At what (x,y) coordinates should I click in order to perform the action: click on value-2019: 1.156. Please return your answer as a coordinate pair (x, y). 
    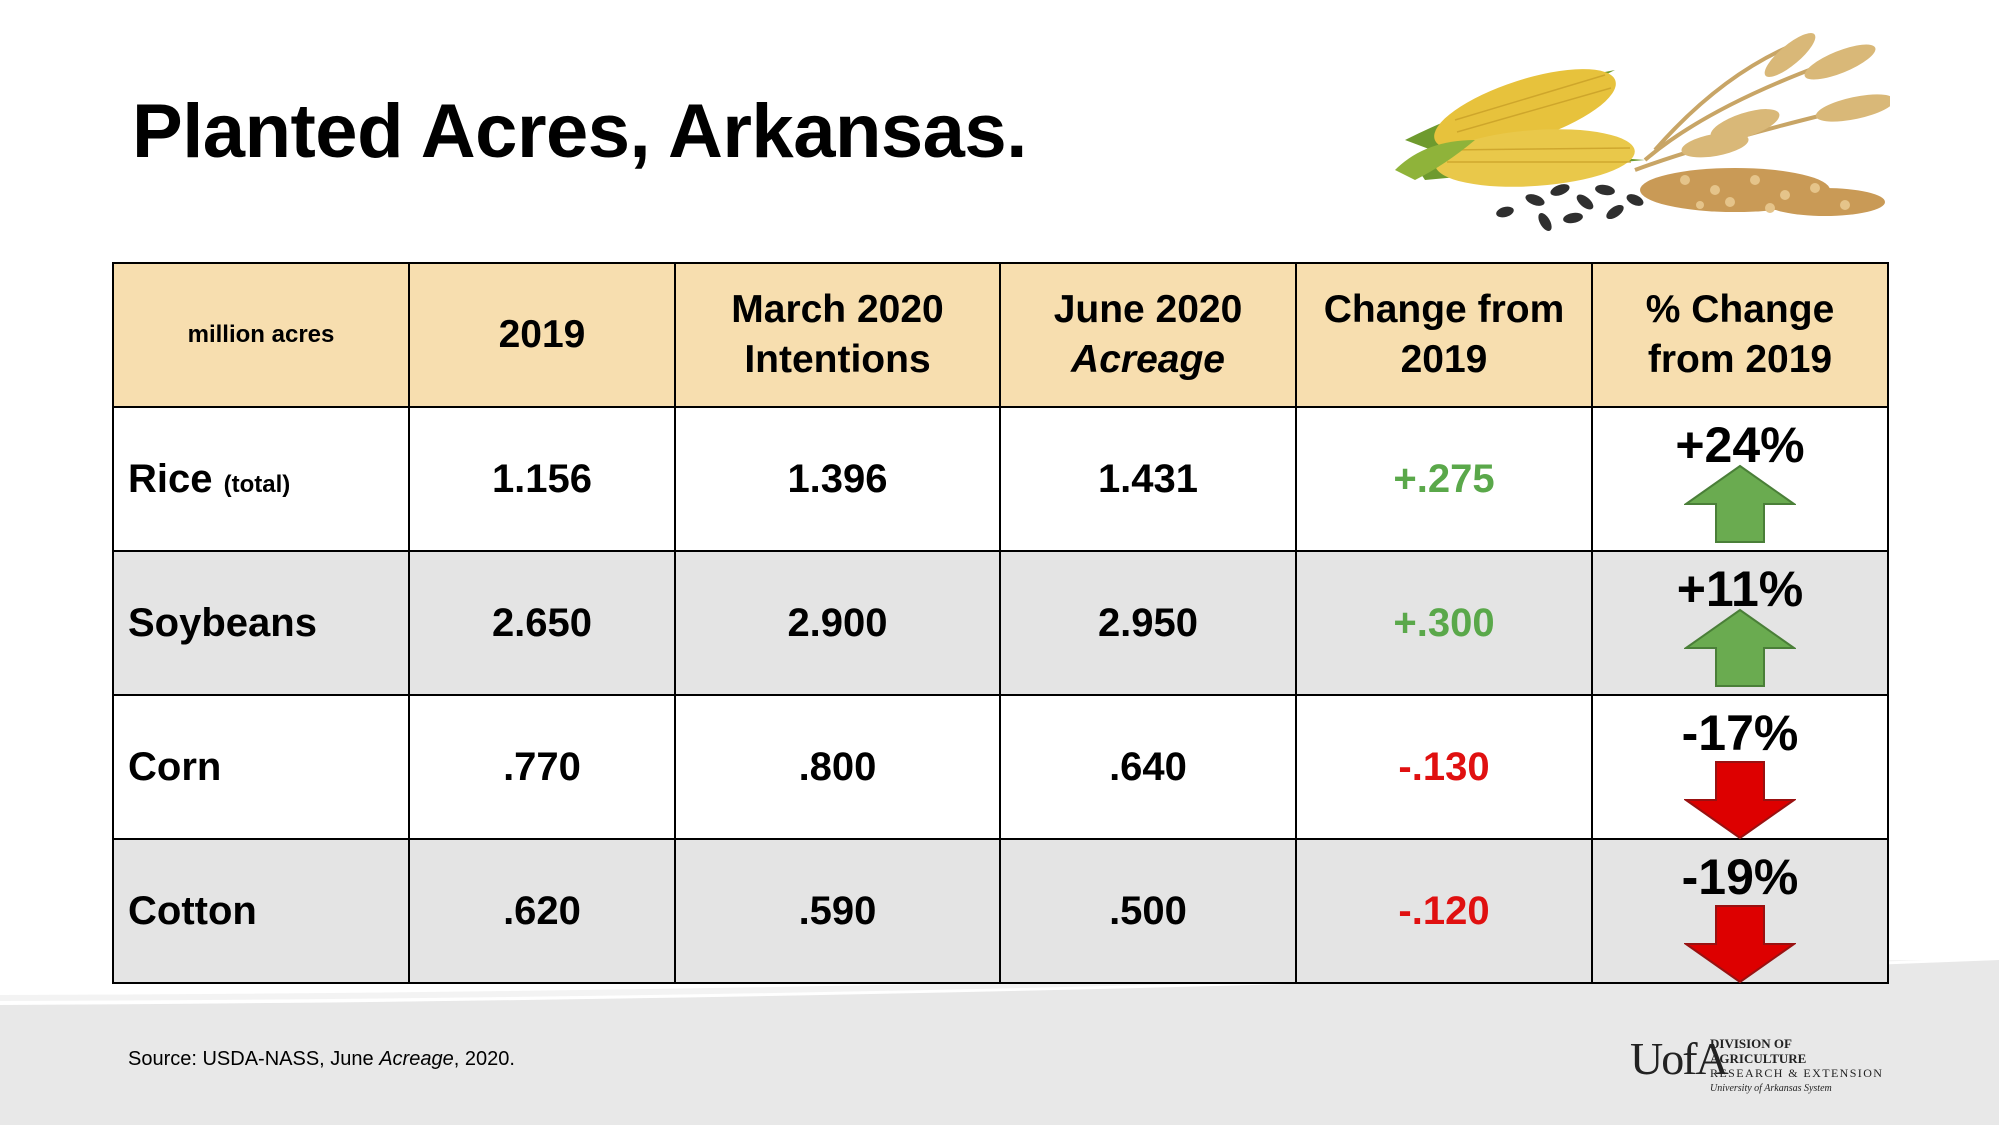
    Looking at the image, I should click on (542, 479).